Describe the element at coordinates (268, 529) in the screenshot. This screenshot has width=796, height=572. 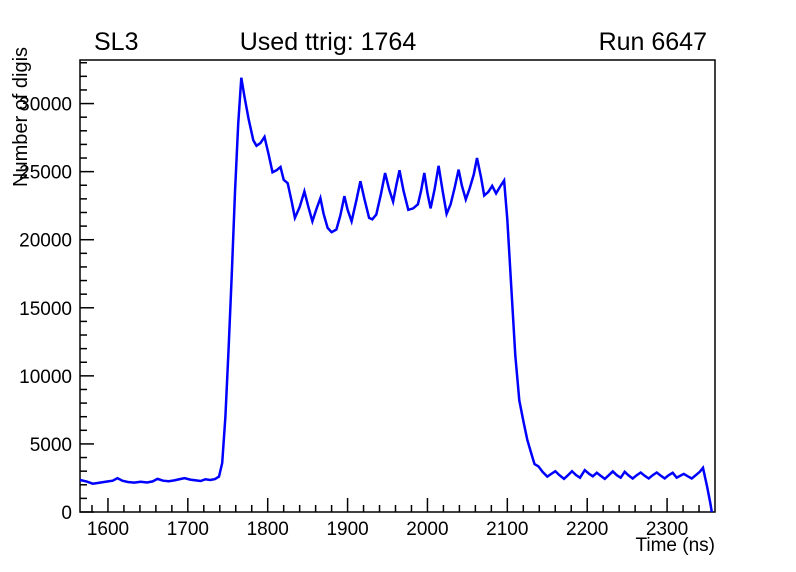
I see `x-tick-label: 1800` at that location.